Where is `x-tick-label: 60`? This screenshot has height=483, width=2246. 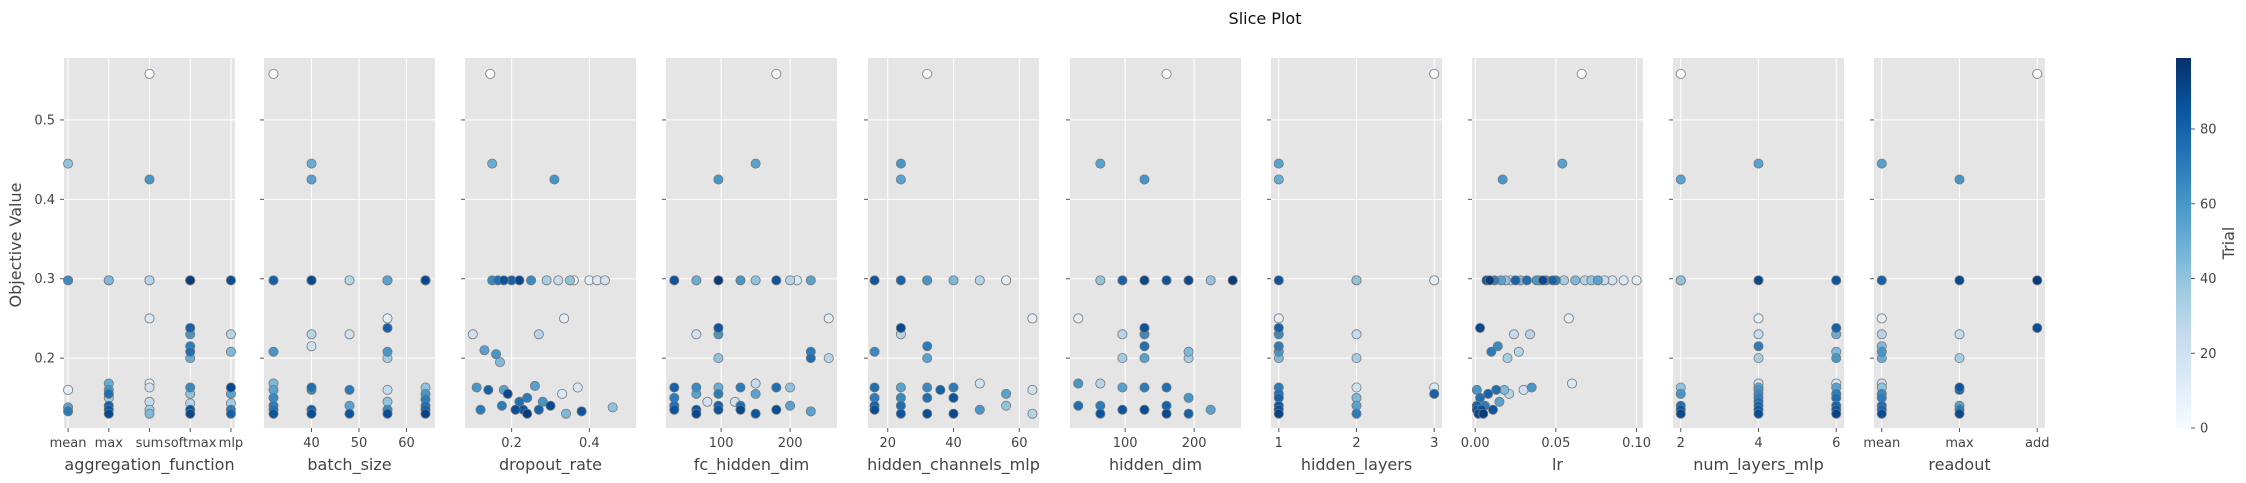 x-tick-label: 60 is located at coordinates (1019, 443).